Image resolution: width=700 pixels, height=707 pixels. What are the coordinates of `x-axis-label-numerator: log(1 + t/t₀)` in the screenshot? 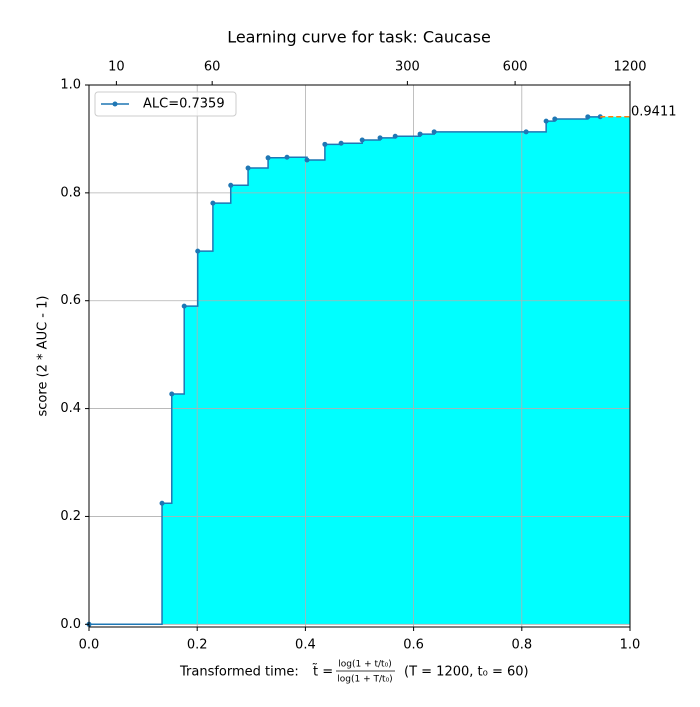 It's located at (364, 665).